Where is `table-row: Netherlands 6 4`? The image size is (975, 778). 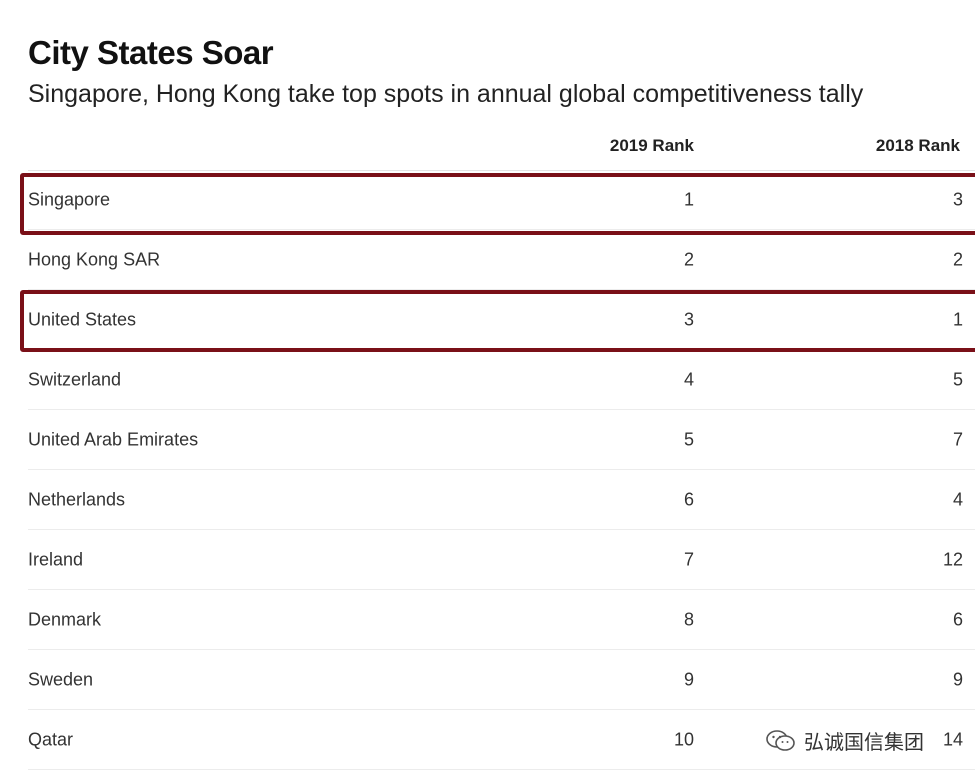 table-row: Netherlands 6 4 is located at coordinates (487, 500).